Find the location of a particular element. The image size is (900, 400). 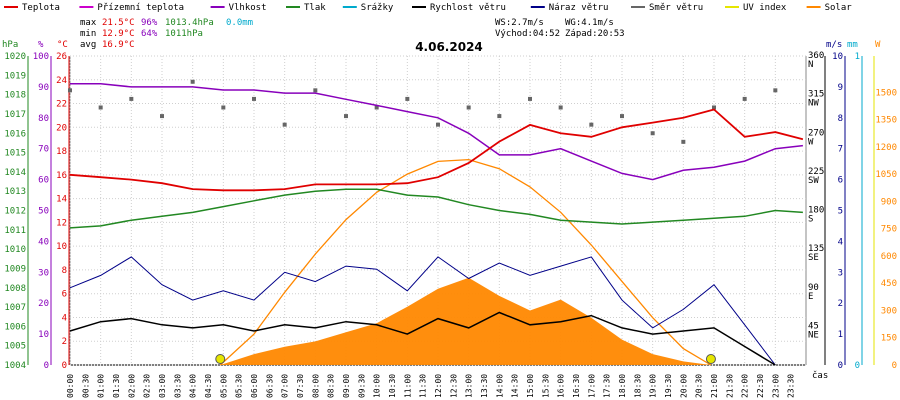

max-pressure: 1013.4hPa is located at coordinates (189, 23).